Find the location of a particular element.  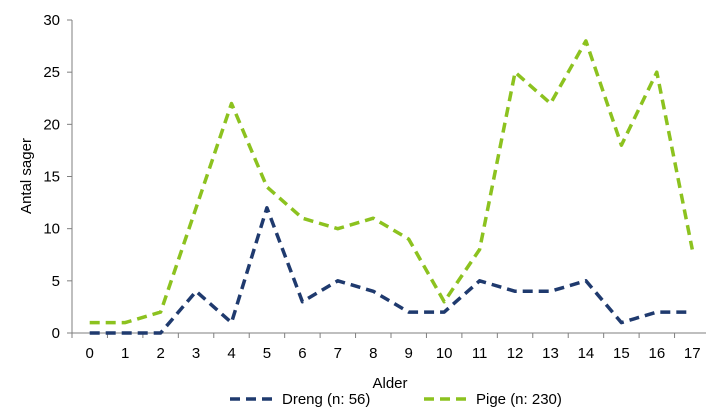

x-tick-label: 15 is located at coordinates (621, 353).